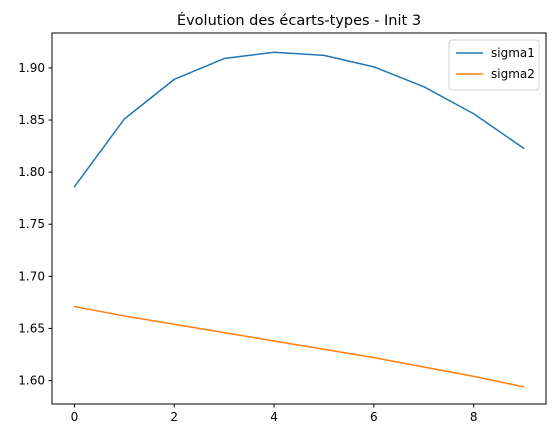  I want to click on x-tick-label: 6, so click(374, 417).